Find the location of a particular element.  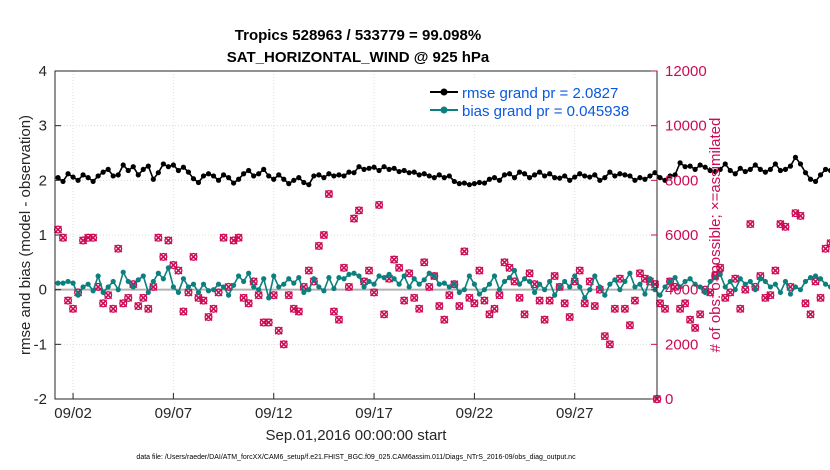

x-tick-label: 09/02 is located at coordinates (73, 413).